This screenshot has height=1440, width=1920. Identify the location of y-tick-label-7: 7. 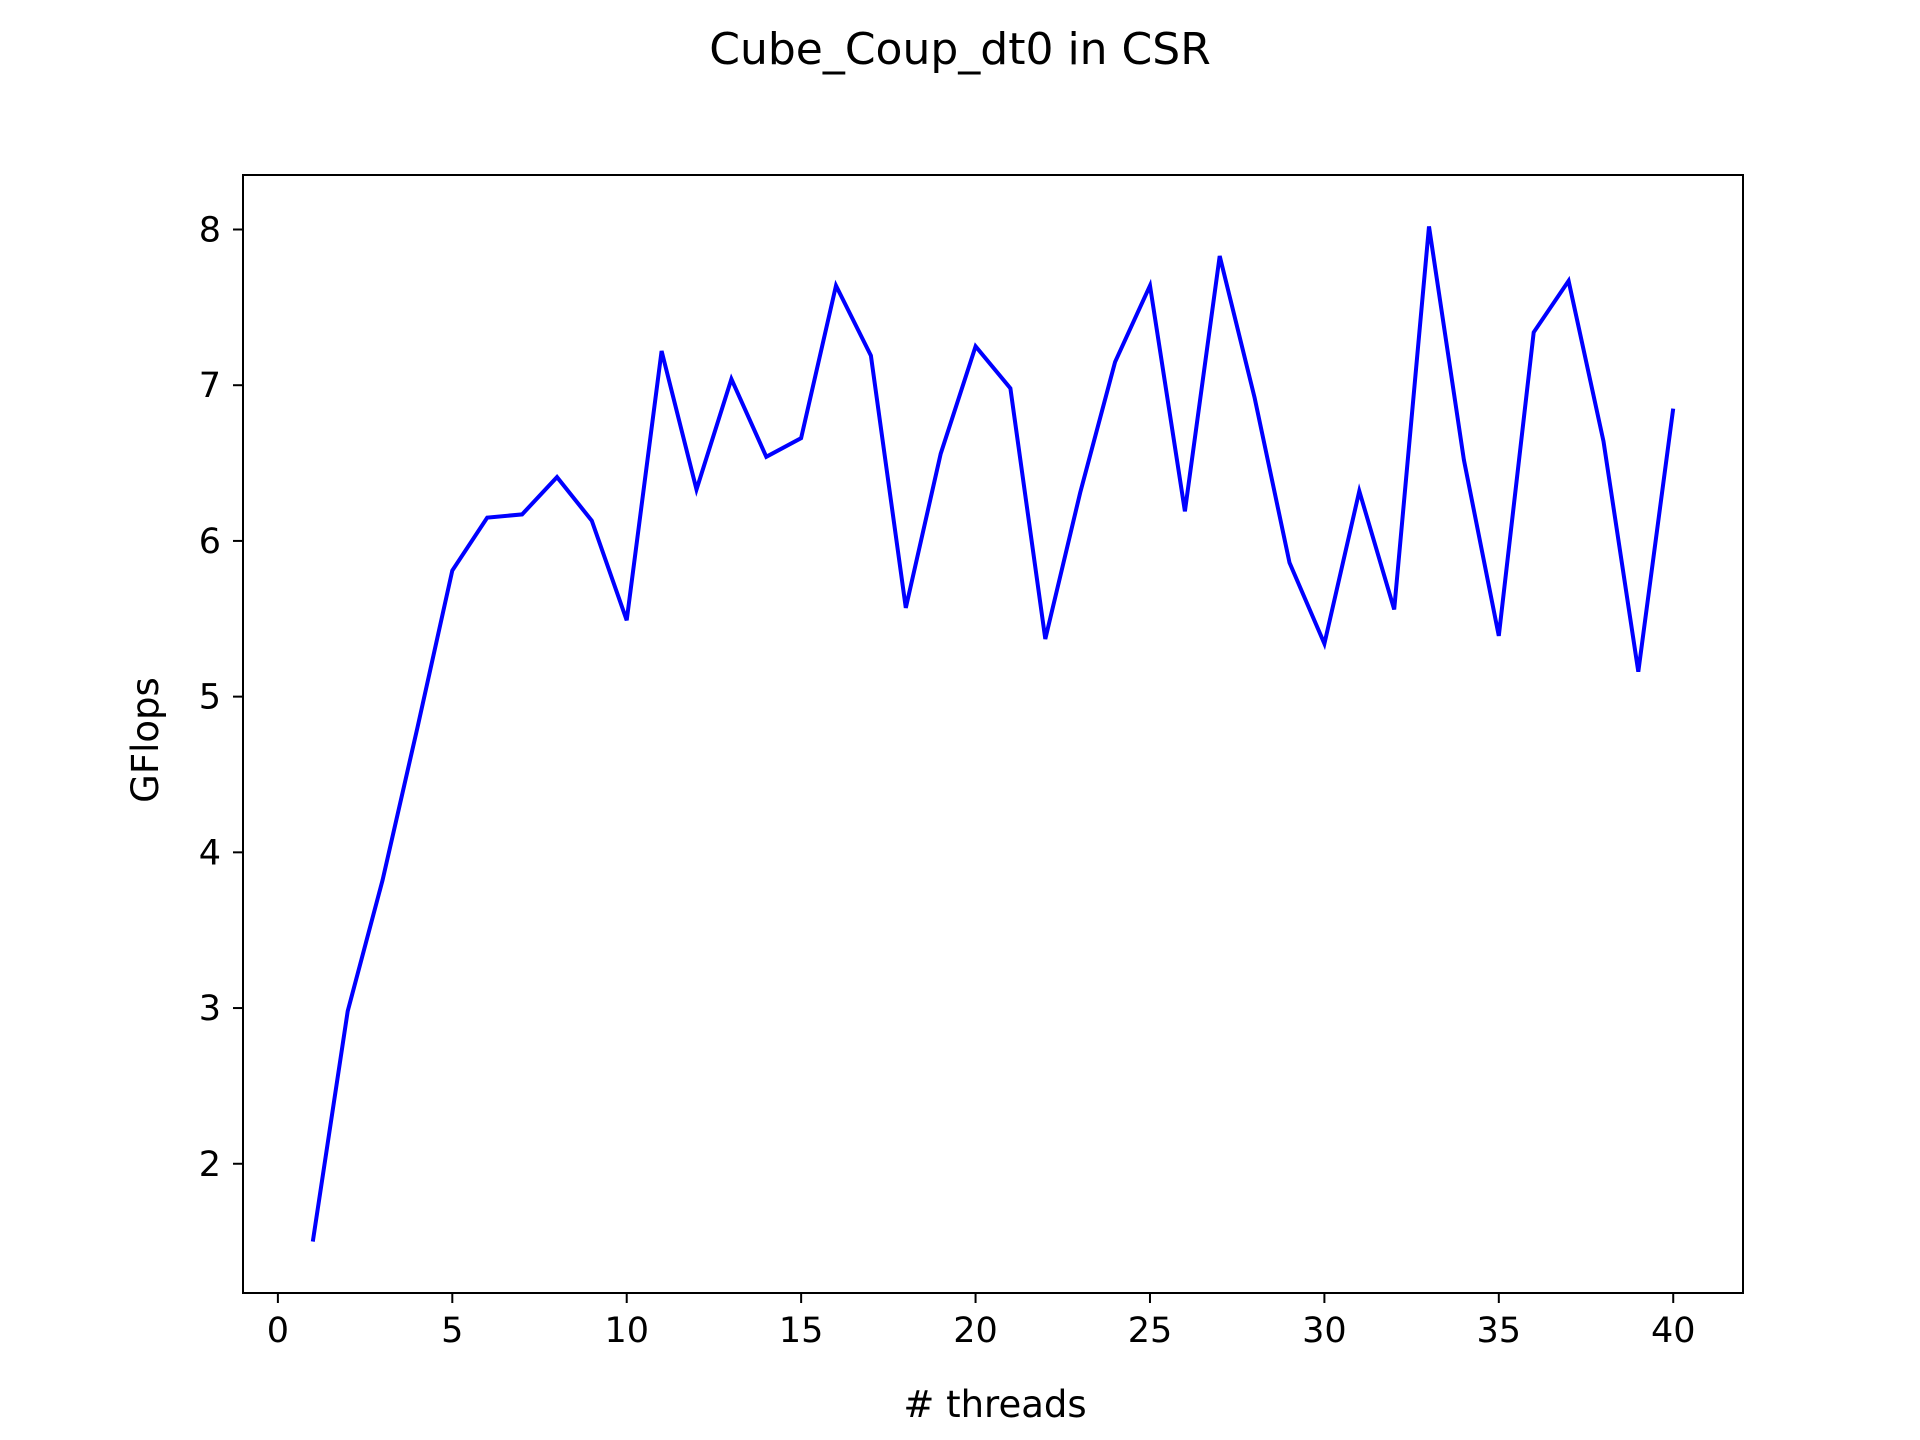
(210, 386).